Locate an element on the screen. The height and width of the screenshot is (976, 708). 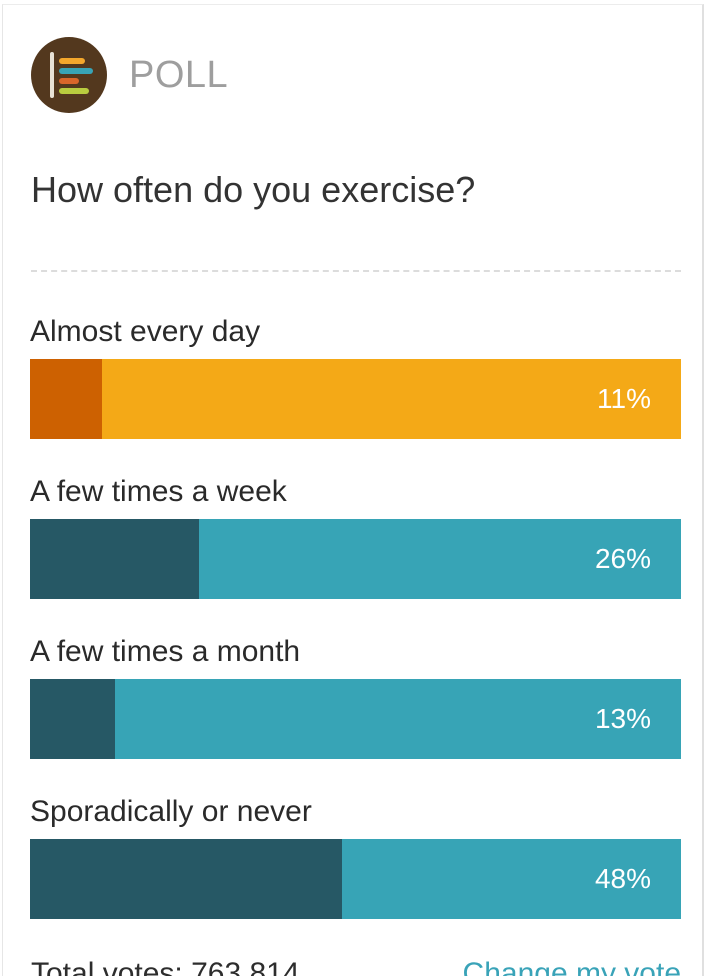
poll-header: POLL is located at coordinates (129, 75).